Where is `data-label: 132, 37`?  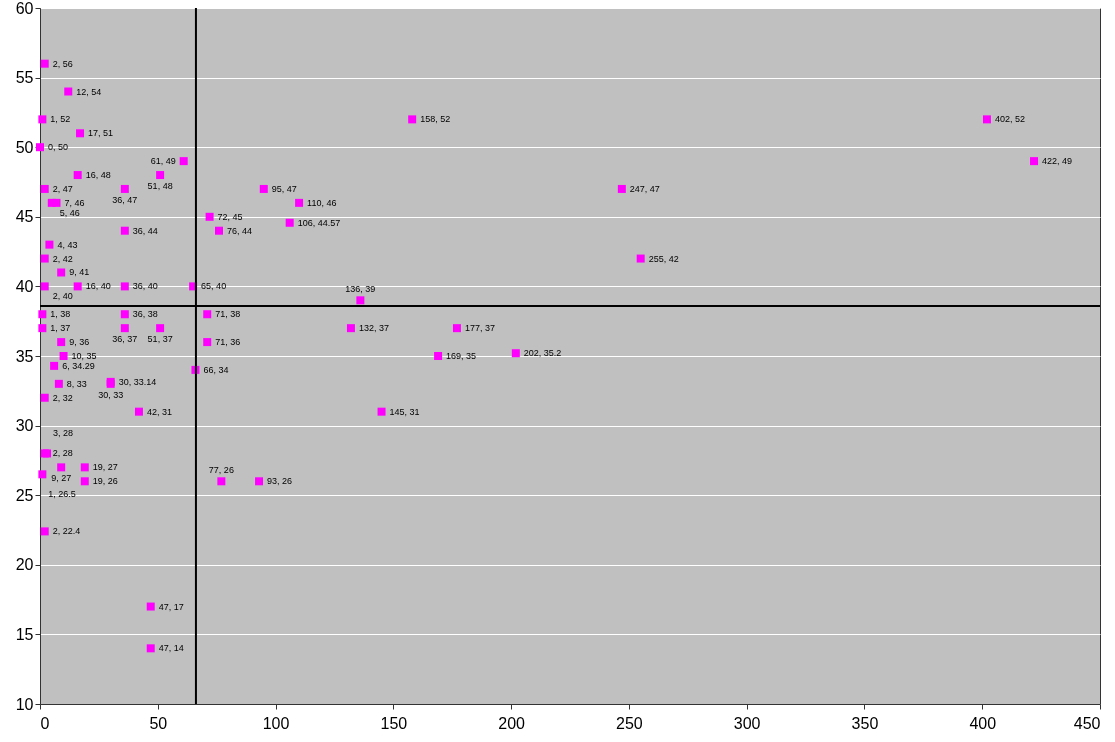 data-label: 132, 37 is located at coordinates (373, 328).